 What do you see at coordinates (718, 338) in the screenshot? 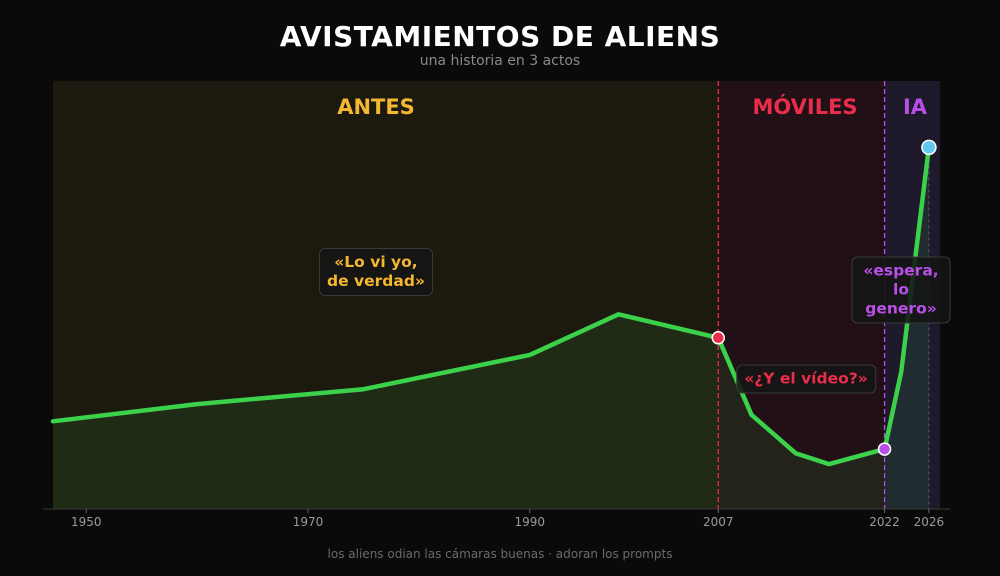
I see `data-point-2007` at bounding box center [718, 338].